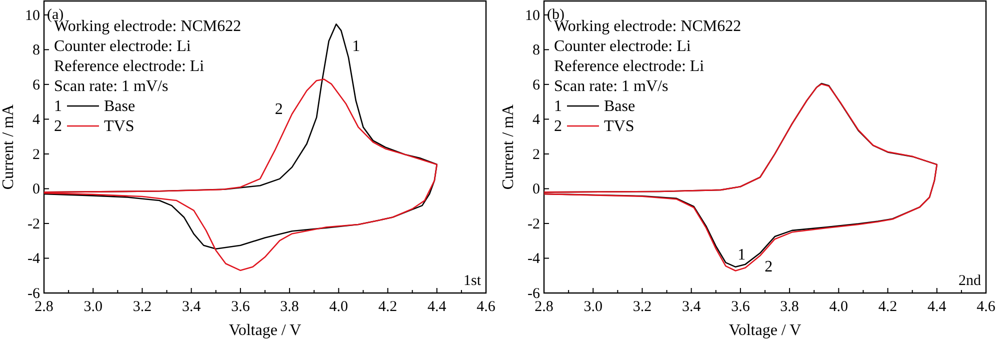  Describe the element at coordinates (970, 281) in the screenshot. I see `text: 2nd` at that location.